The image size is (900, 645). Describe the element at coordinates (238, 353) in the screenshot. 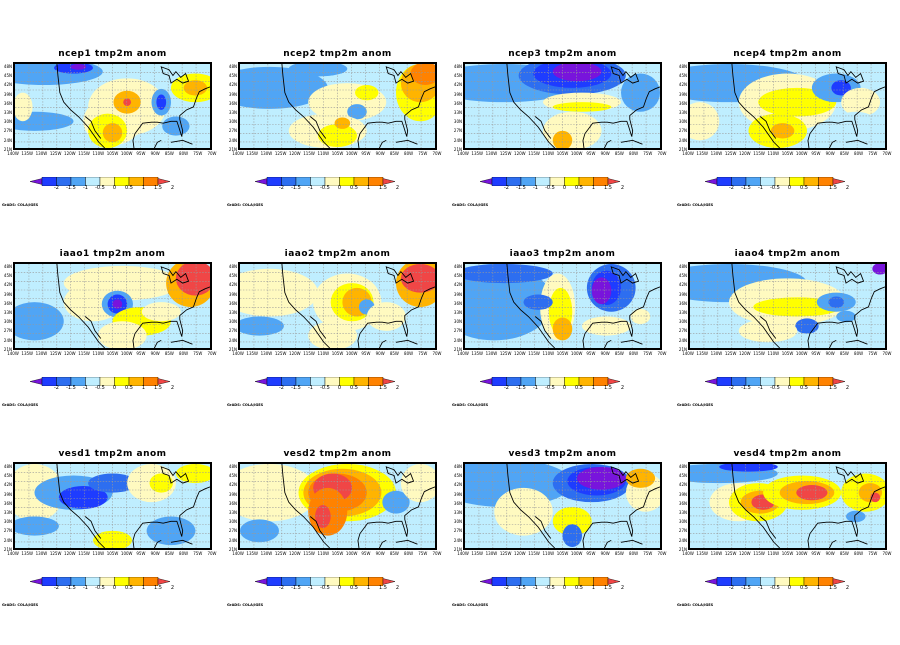

I see `x-tick-label: 140W` at that location.